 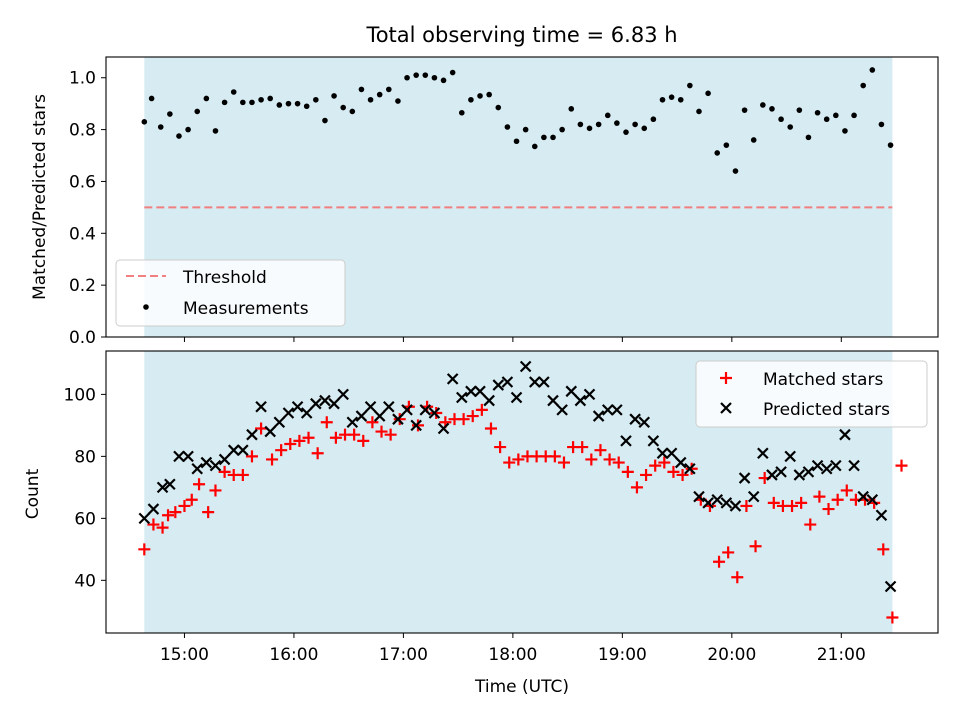 I want to click on legend-predicted-label: Predicted stars, so click(x=826, y=410).